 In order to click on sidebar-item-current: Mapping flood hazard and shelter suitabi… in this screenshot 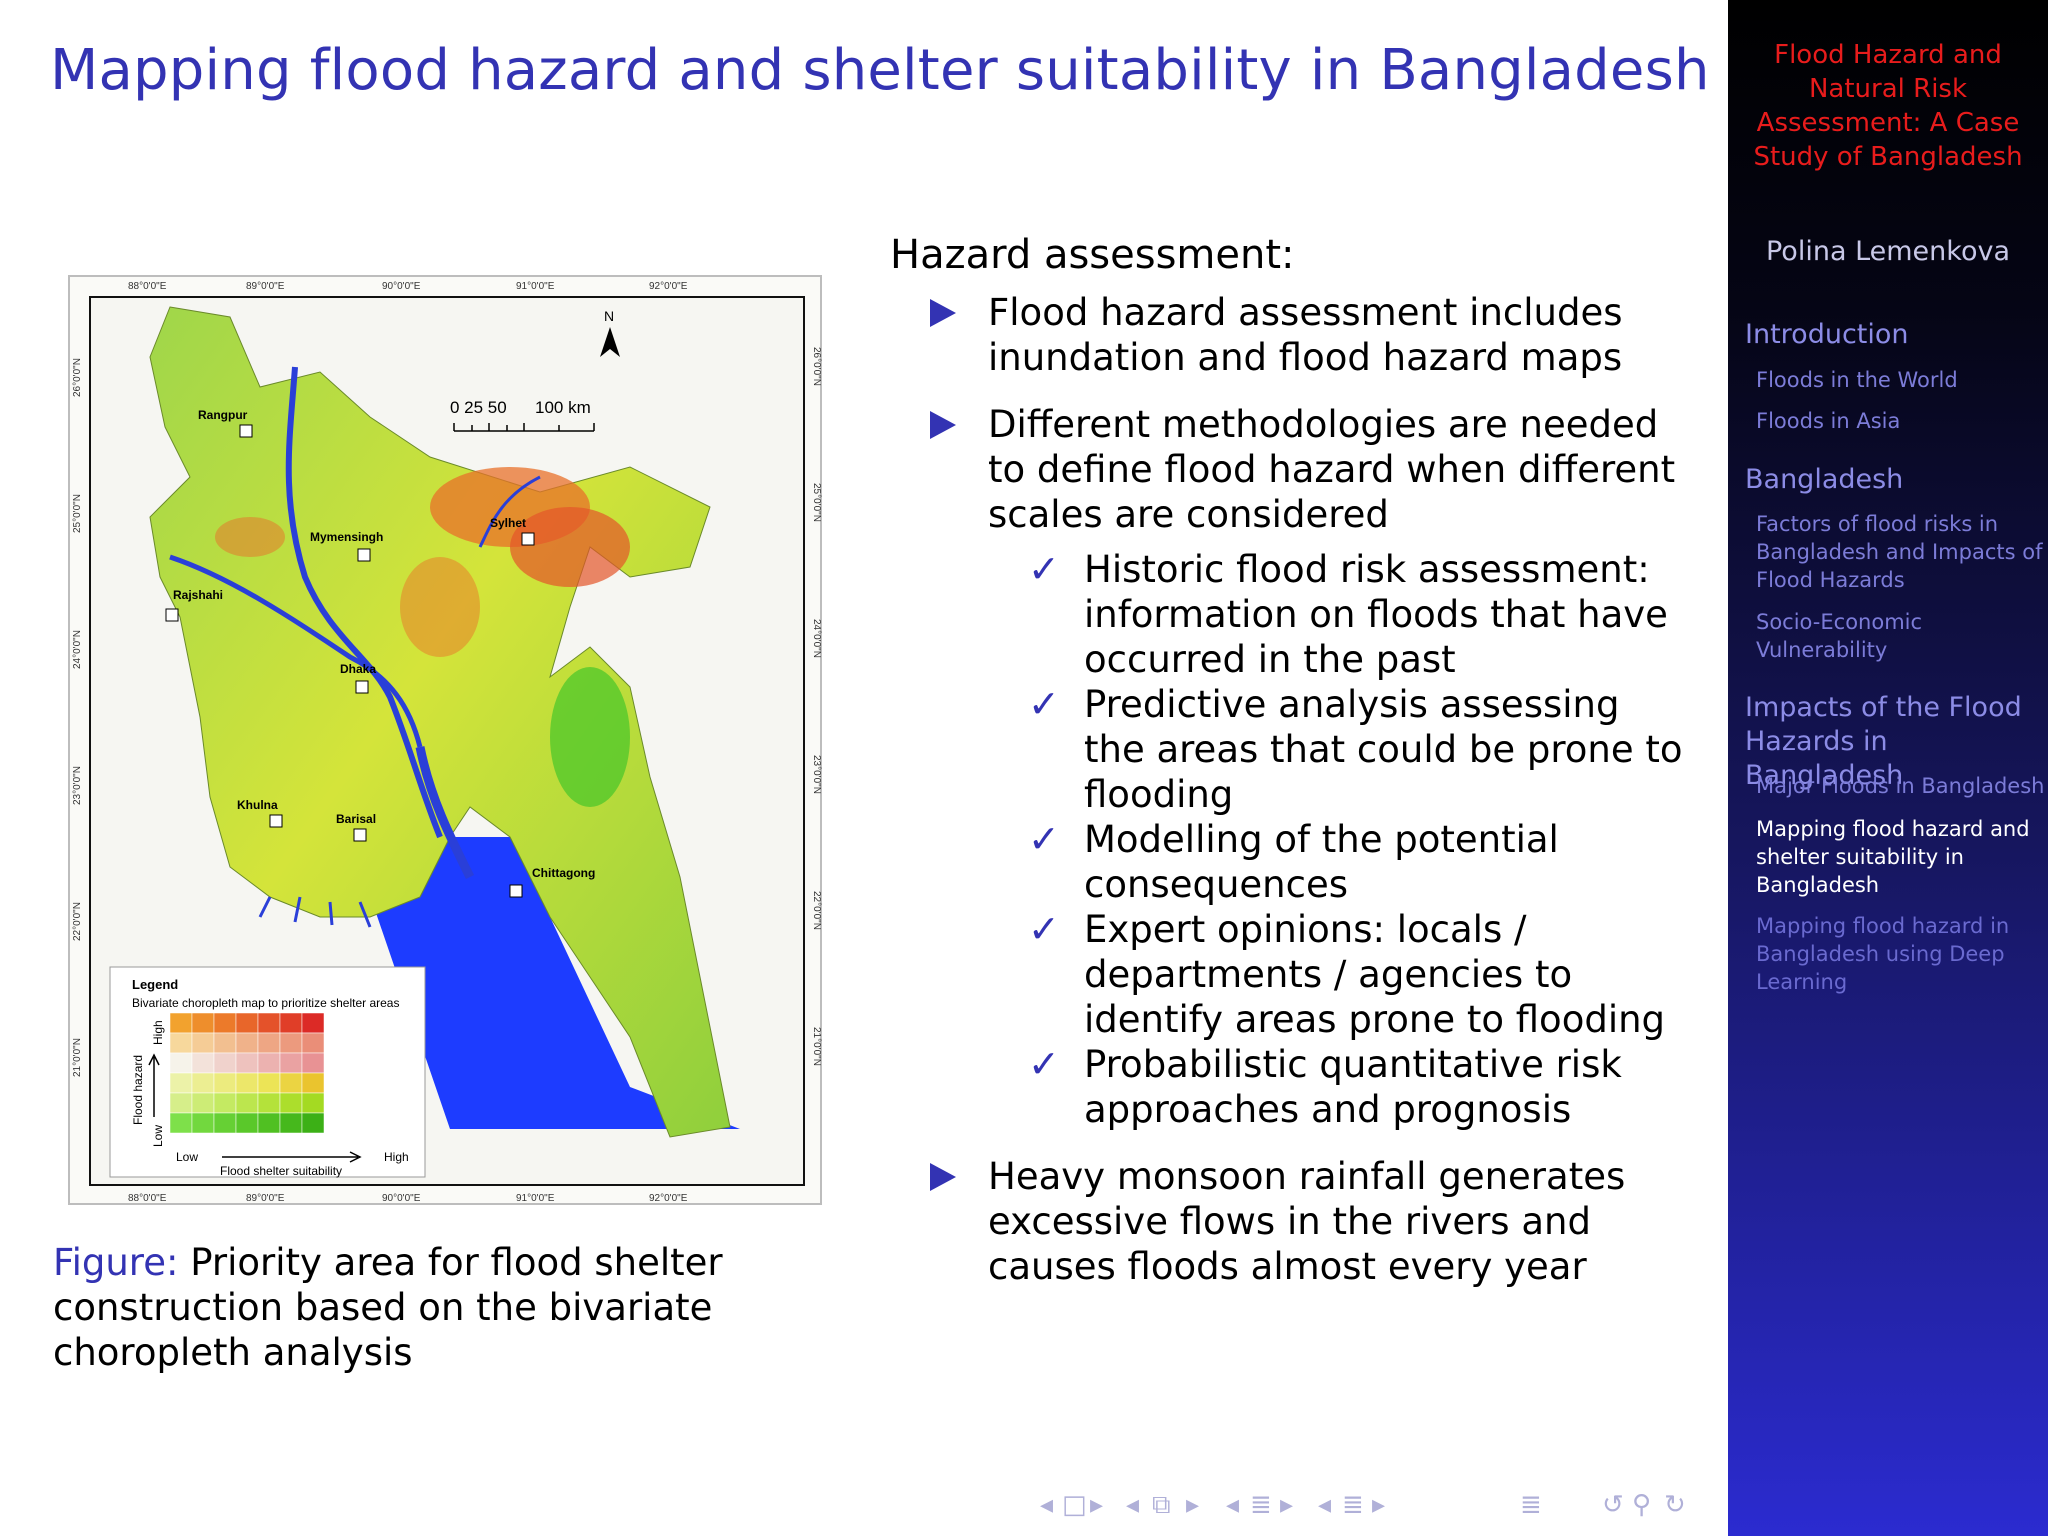, I will do `click(1893, 857)`.